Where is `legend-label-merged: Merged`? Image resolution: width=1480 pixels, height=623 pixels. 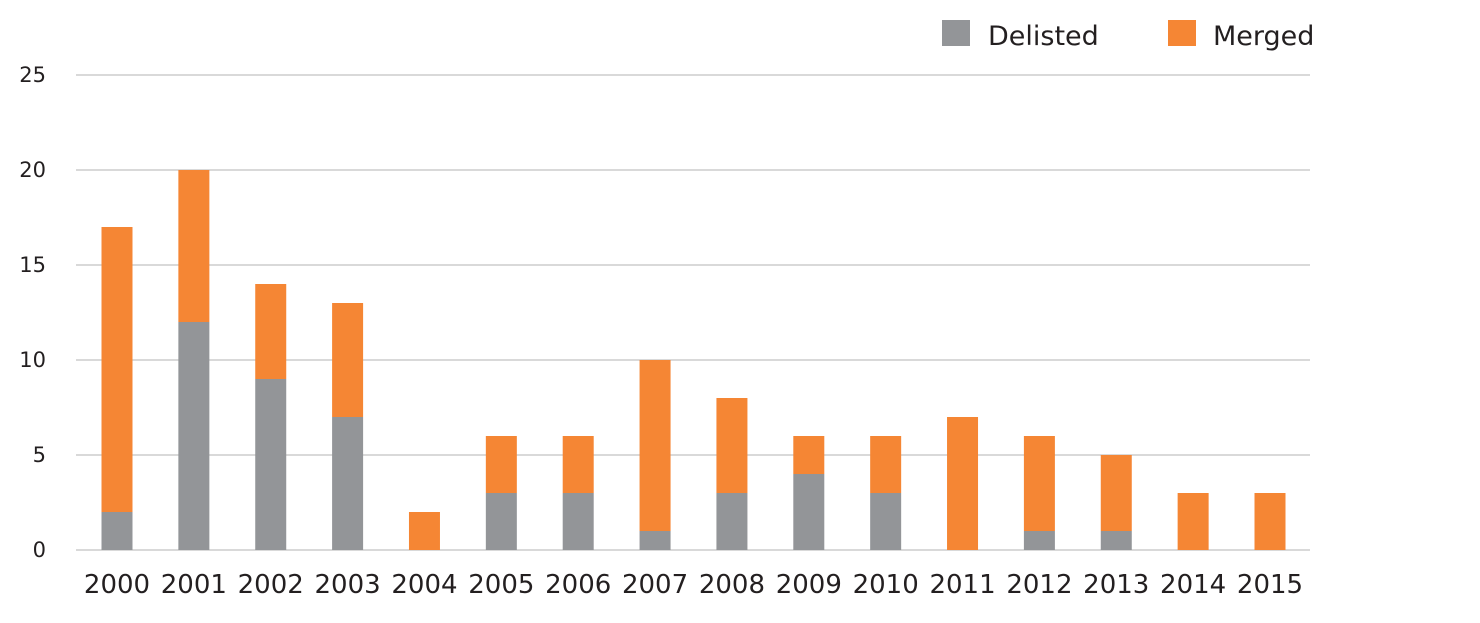 legend-label-merged: Merged is located at coordinates (1263, 36).